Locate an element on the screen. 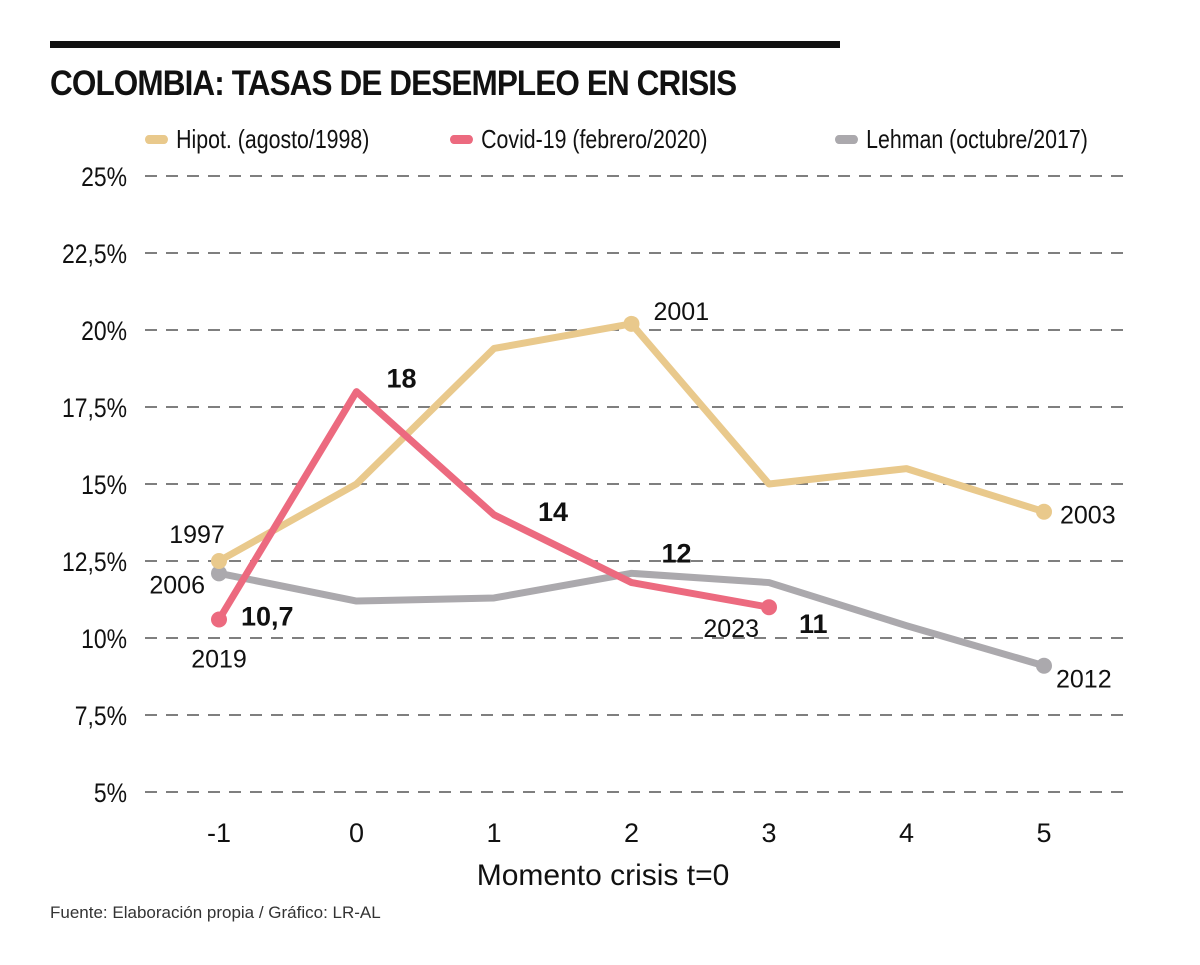 The height and width of the screenshot is (965, 1200). series-line-lehman is located at coordinates (631, 619).